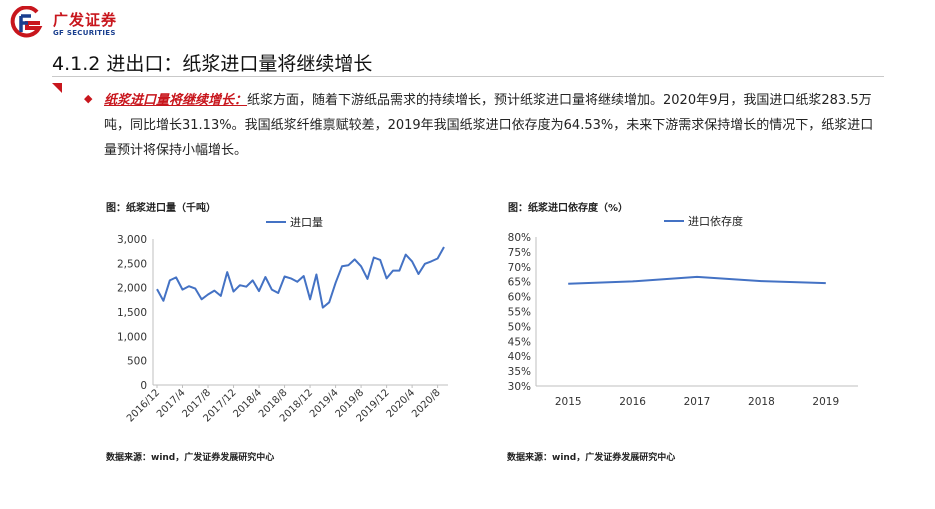 This screenshot has height=509, width=935. I want to click on y-tick-label: 45%, so click(519, 342).